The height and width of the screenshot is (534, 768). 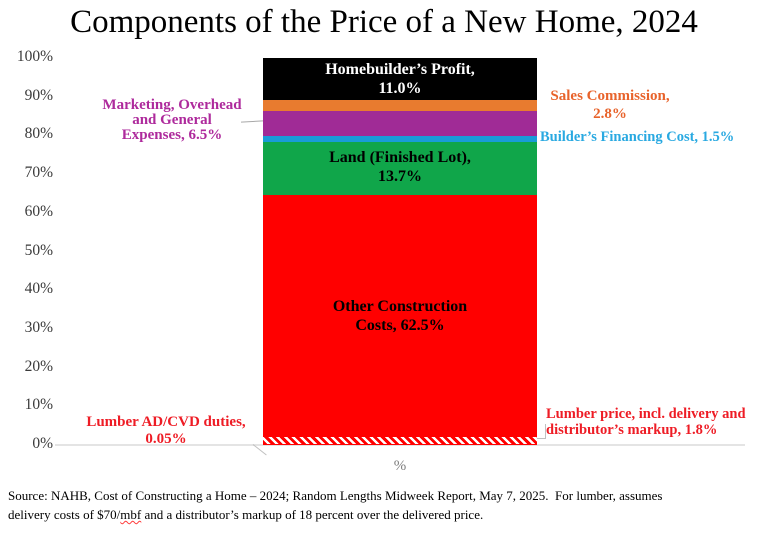 I want to click on label-line: distributor’s markup, 1.8%, so click(x=632, y=430).